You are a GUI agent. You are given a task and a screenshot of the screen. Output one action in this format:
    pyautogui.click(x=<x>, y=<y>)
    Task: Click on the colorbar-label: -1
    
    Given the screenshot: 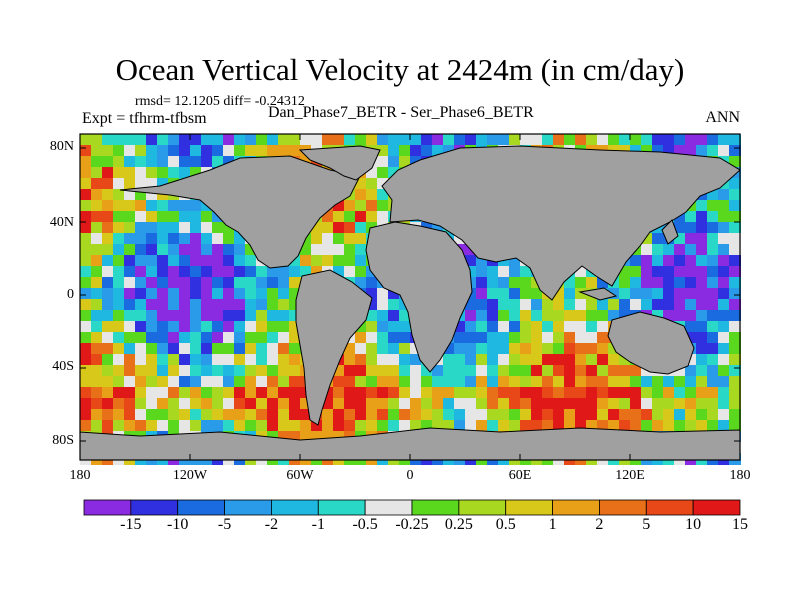 What is the action you would take?
    pyautogui.click(x=318, y=524)
    